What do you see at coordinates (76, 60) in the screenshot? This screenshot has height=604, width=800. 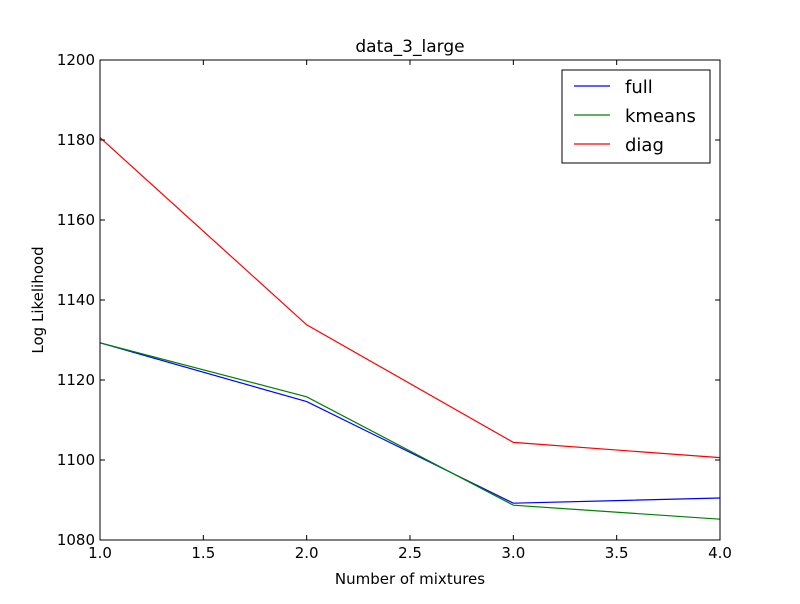 I see `y-tick-label: 1200` at bounding box center [76, 60].